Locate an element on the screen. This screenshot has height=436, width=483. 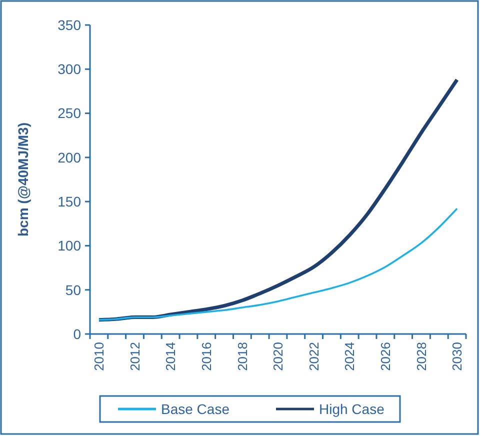
x-tick-label: 2012 is located at coordinates (134, 356).